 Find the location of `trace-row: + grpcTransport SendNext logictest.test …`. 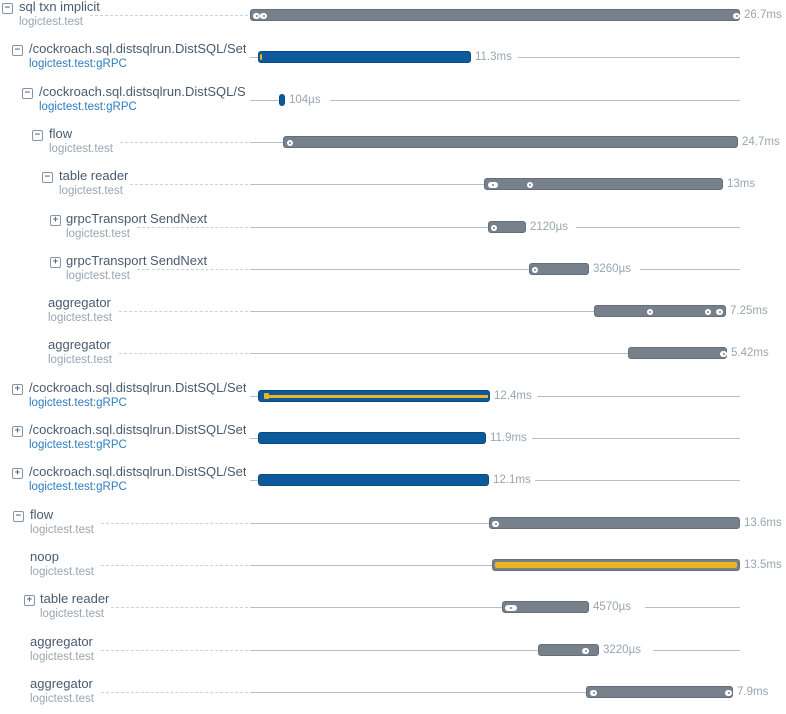

trace-row: + grpcTransport SendNext logictest.test … is located at coordinates (393, 227).